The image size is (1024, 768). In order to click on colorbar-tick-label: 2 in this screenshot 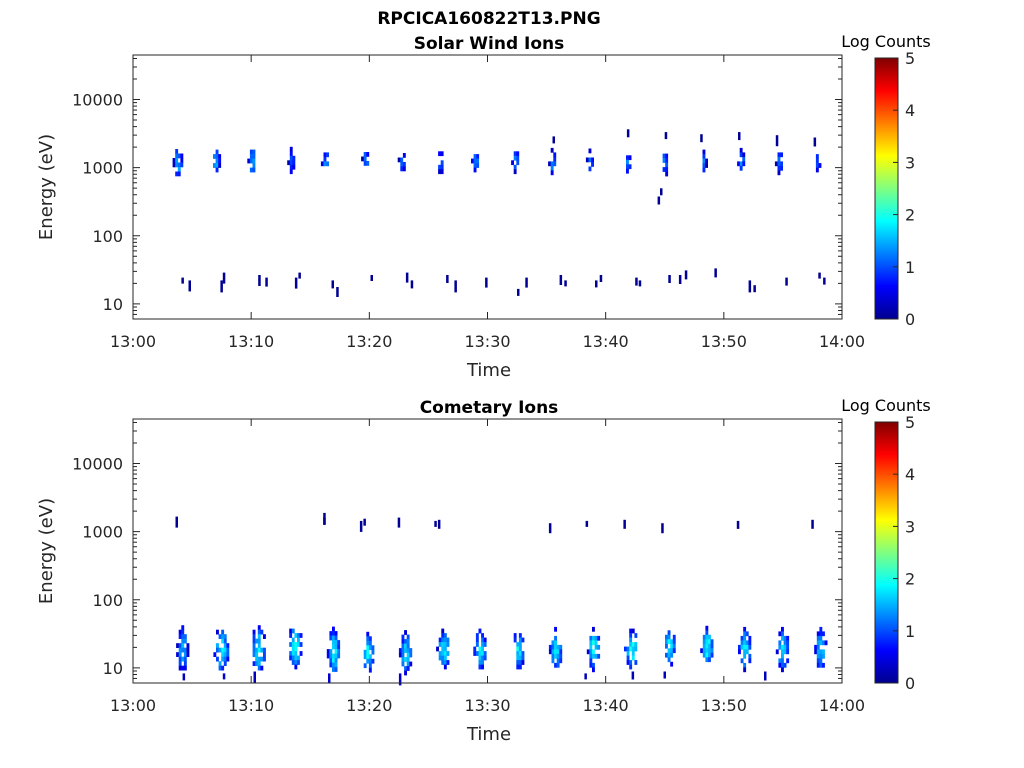, I will do `click(910, 579)`.